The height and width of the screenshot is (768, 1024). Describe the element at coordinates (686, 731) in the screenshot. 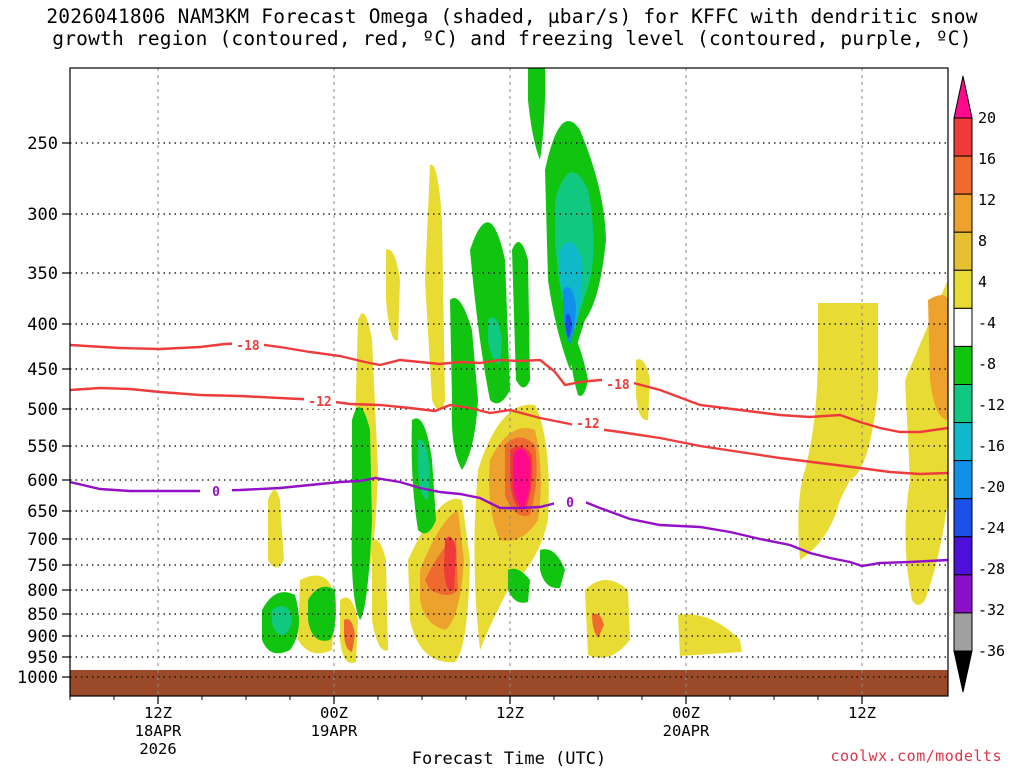

I see `x-tick-label-3-1: 20APR` at that location.